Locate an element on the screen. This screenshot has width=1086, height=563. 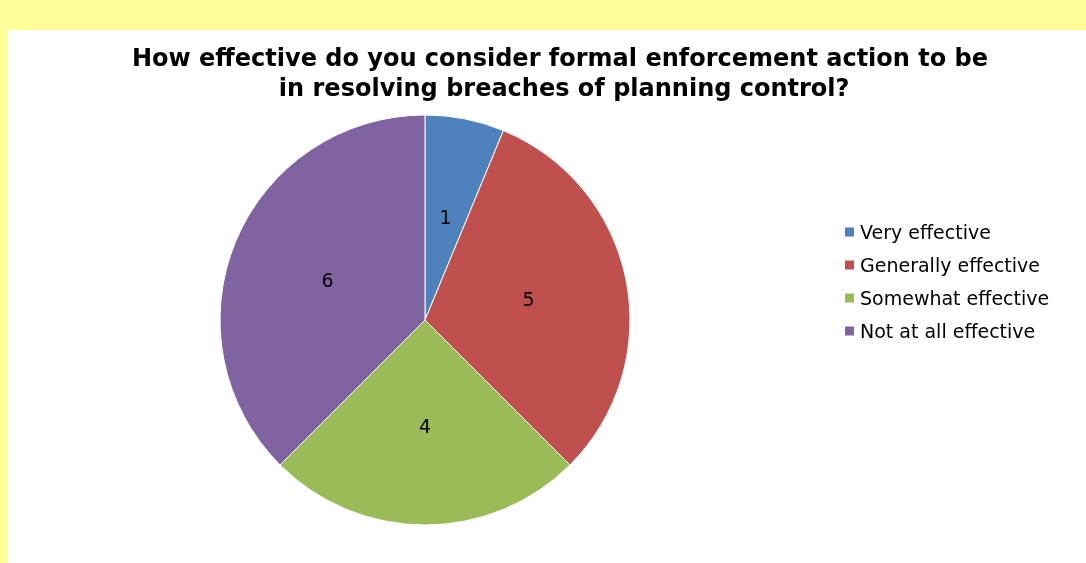
data-label: 6 is located at coordinates (327, 279).